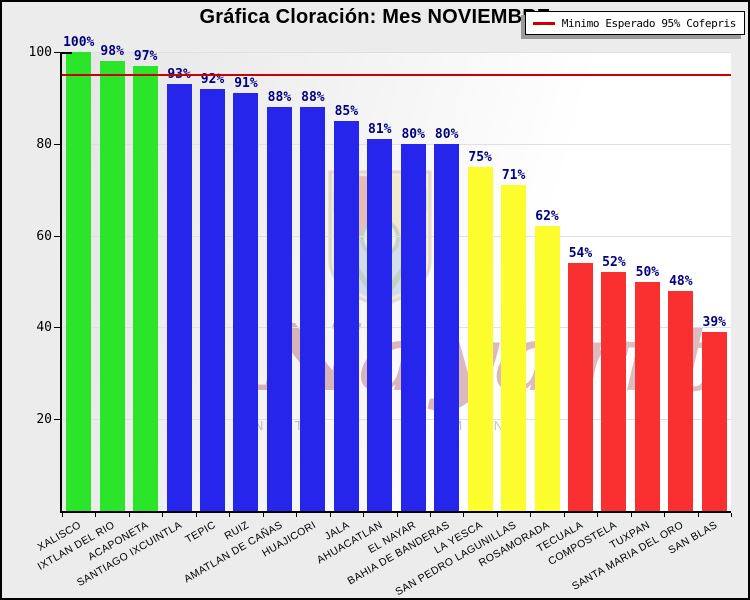 The width and height of the screenshot is (750, 600). I want to click on y-axis-label: 40, so click(44, 328).